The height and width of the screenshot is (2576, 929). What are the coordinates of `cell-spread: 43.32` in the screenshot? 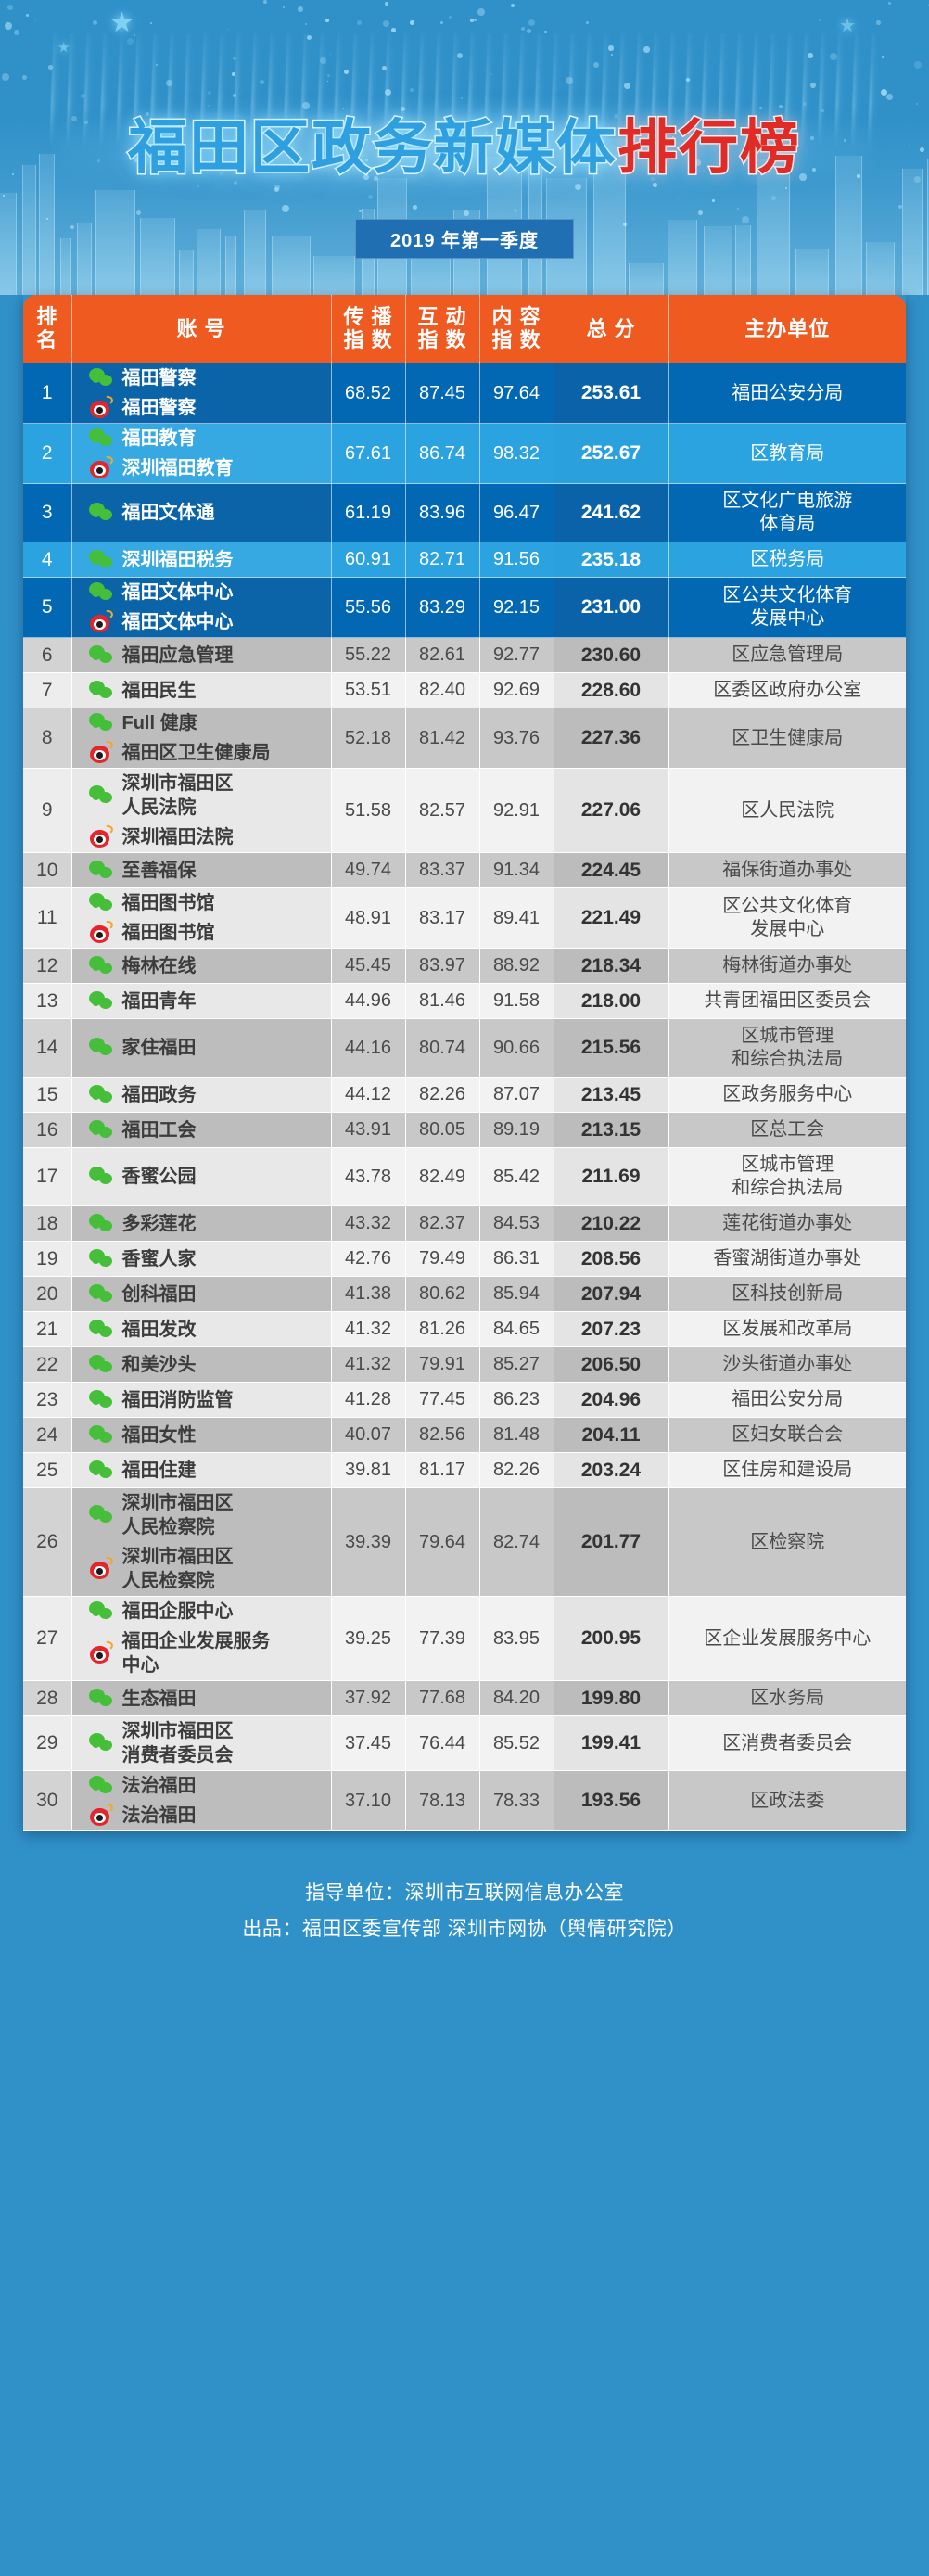 It's located at (368, 1223).